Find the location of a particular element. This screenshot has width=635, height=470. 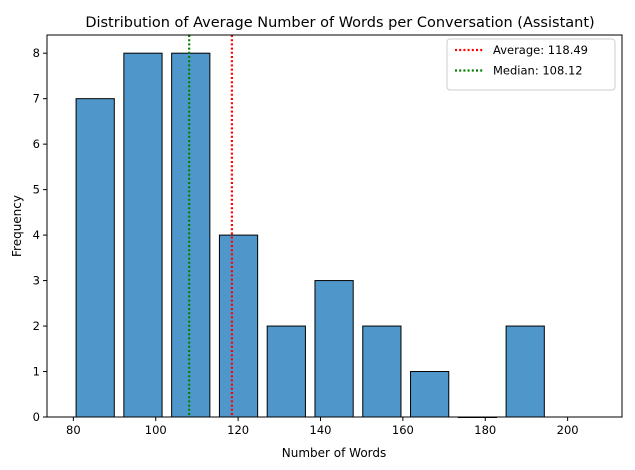

x-tick-label: 140 is located at coordinates (321, 430).